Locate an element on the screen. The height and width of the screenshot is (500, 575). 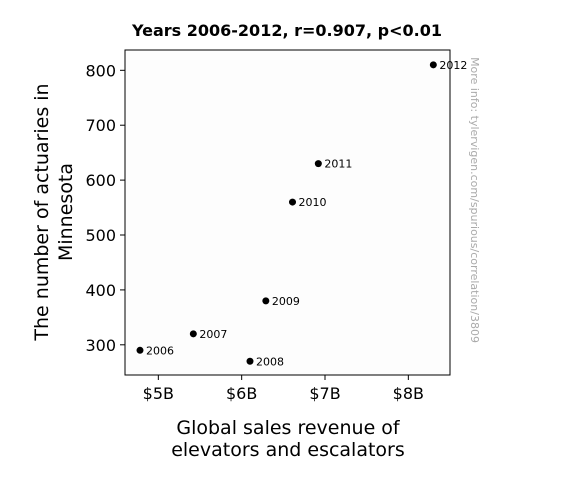
x-axis-label-line-2: elevators and escalators is located at coordinates (288, 450).